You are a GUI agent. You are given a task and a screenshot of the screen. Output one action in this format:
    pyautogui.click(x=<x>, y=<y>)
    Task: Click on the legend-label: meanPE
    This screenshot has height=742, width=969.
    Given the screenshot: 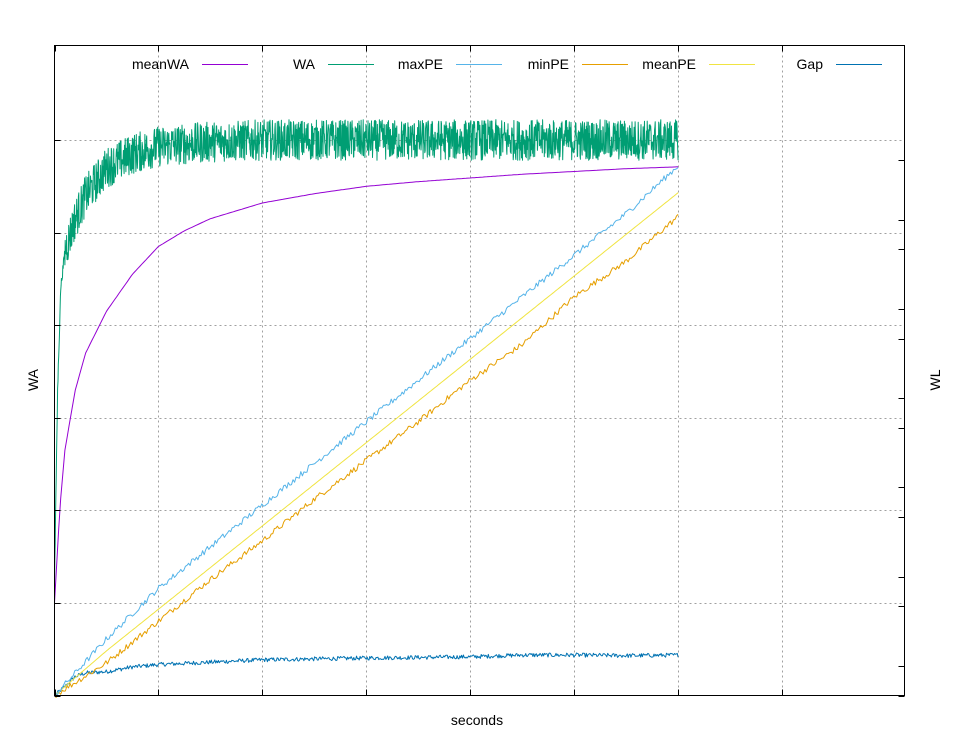 What is the action you would take?
    pyautogui.click(x=669, y=64)
    